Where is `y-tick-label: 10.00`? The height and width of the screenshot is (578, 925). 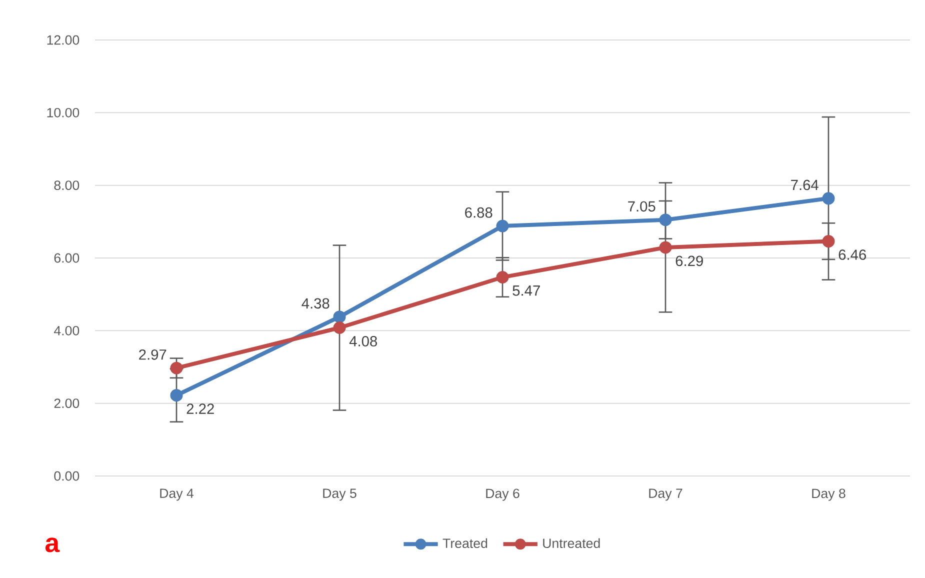
y-tick-label: 10.00 is located at coordinates (63, 113).